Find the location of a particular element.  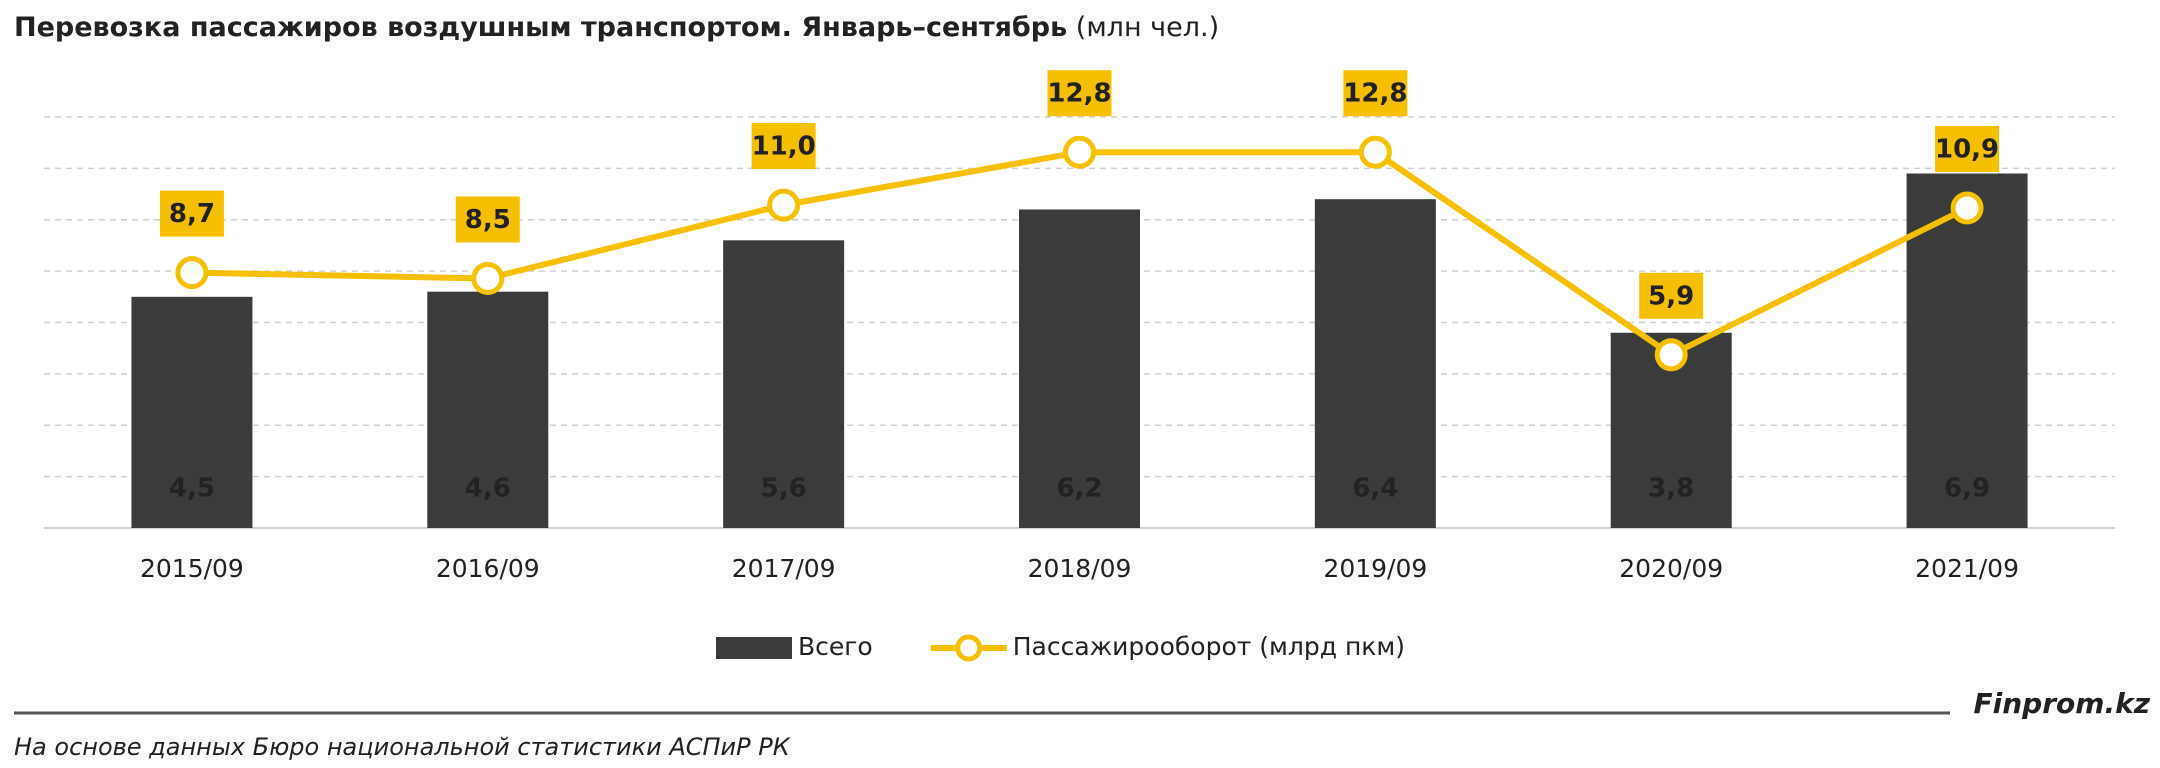

bar-value-label: 5,6 is located at coordinates (784, 489).